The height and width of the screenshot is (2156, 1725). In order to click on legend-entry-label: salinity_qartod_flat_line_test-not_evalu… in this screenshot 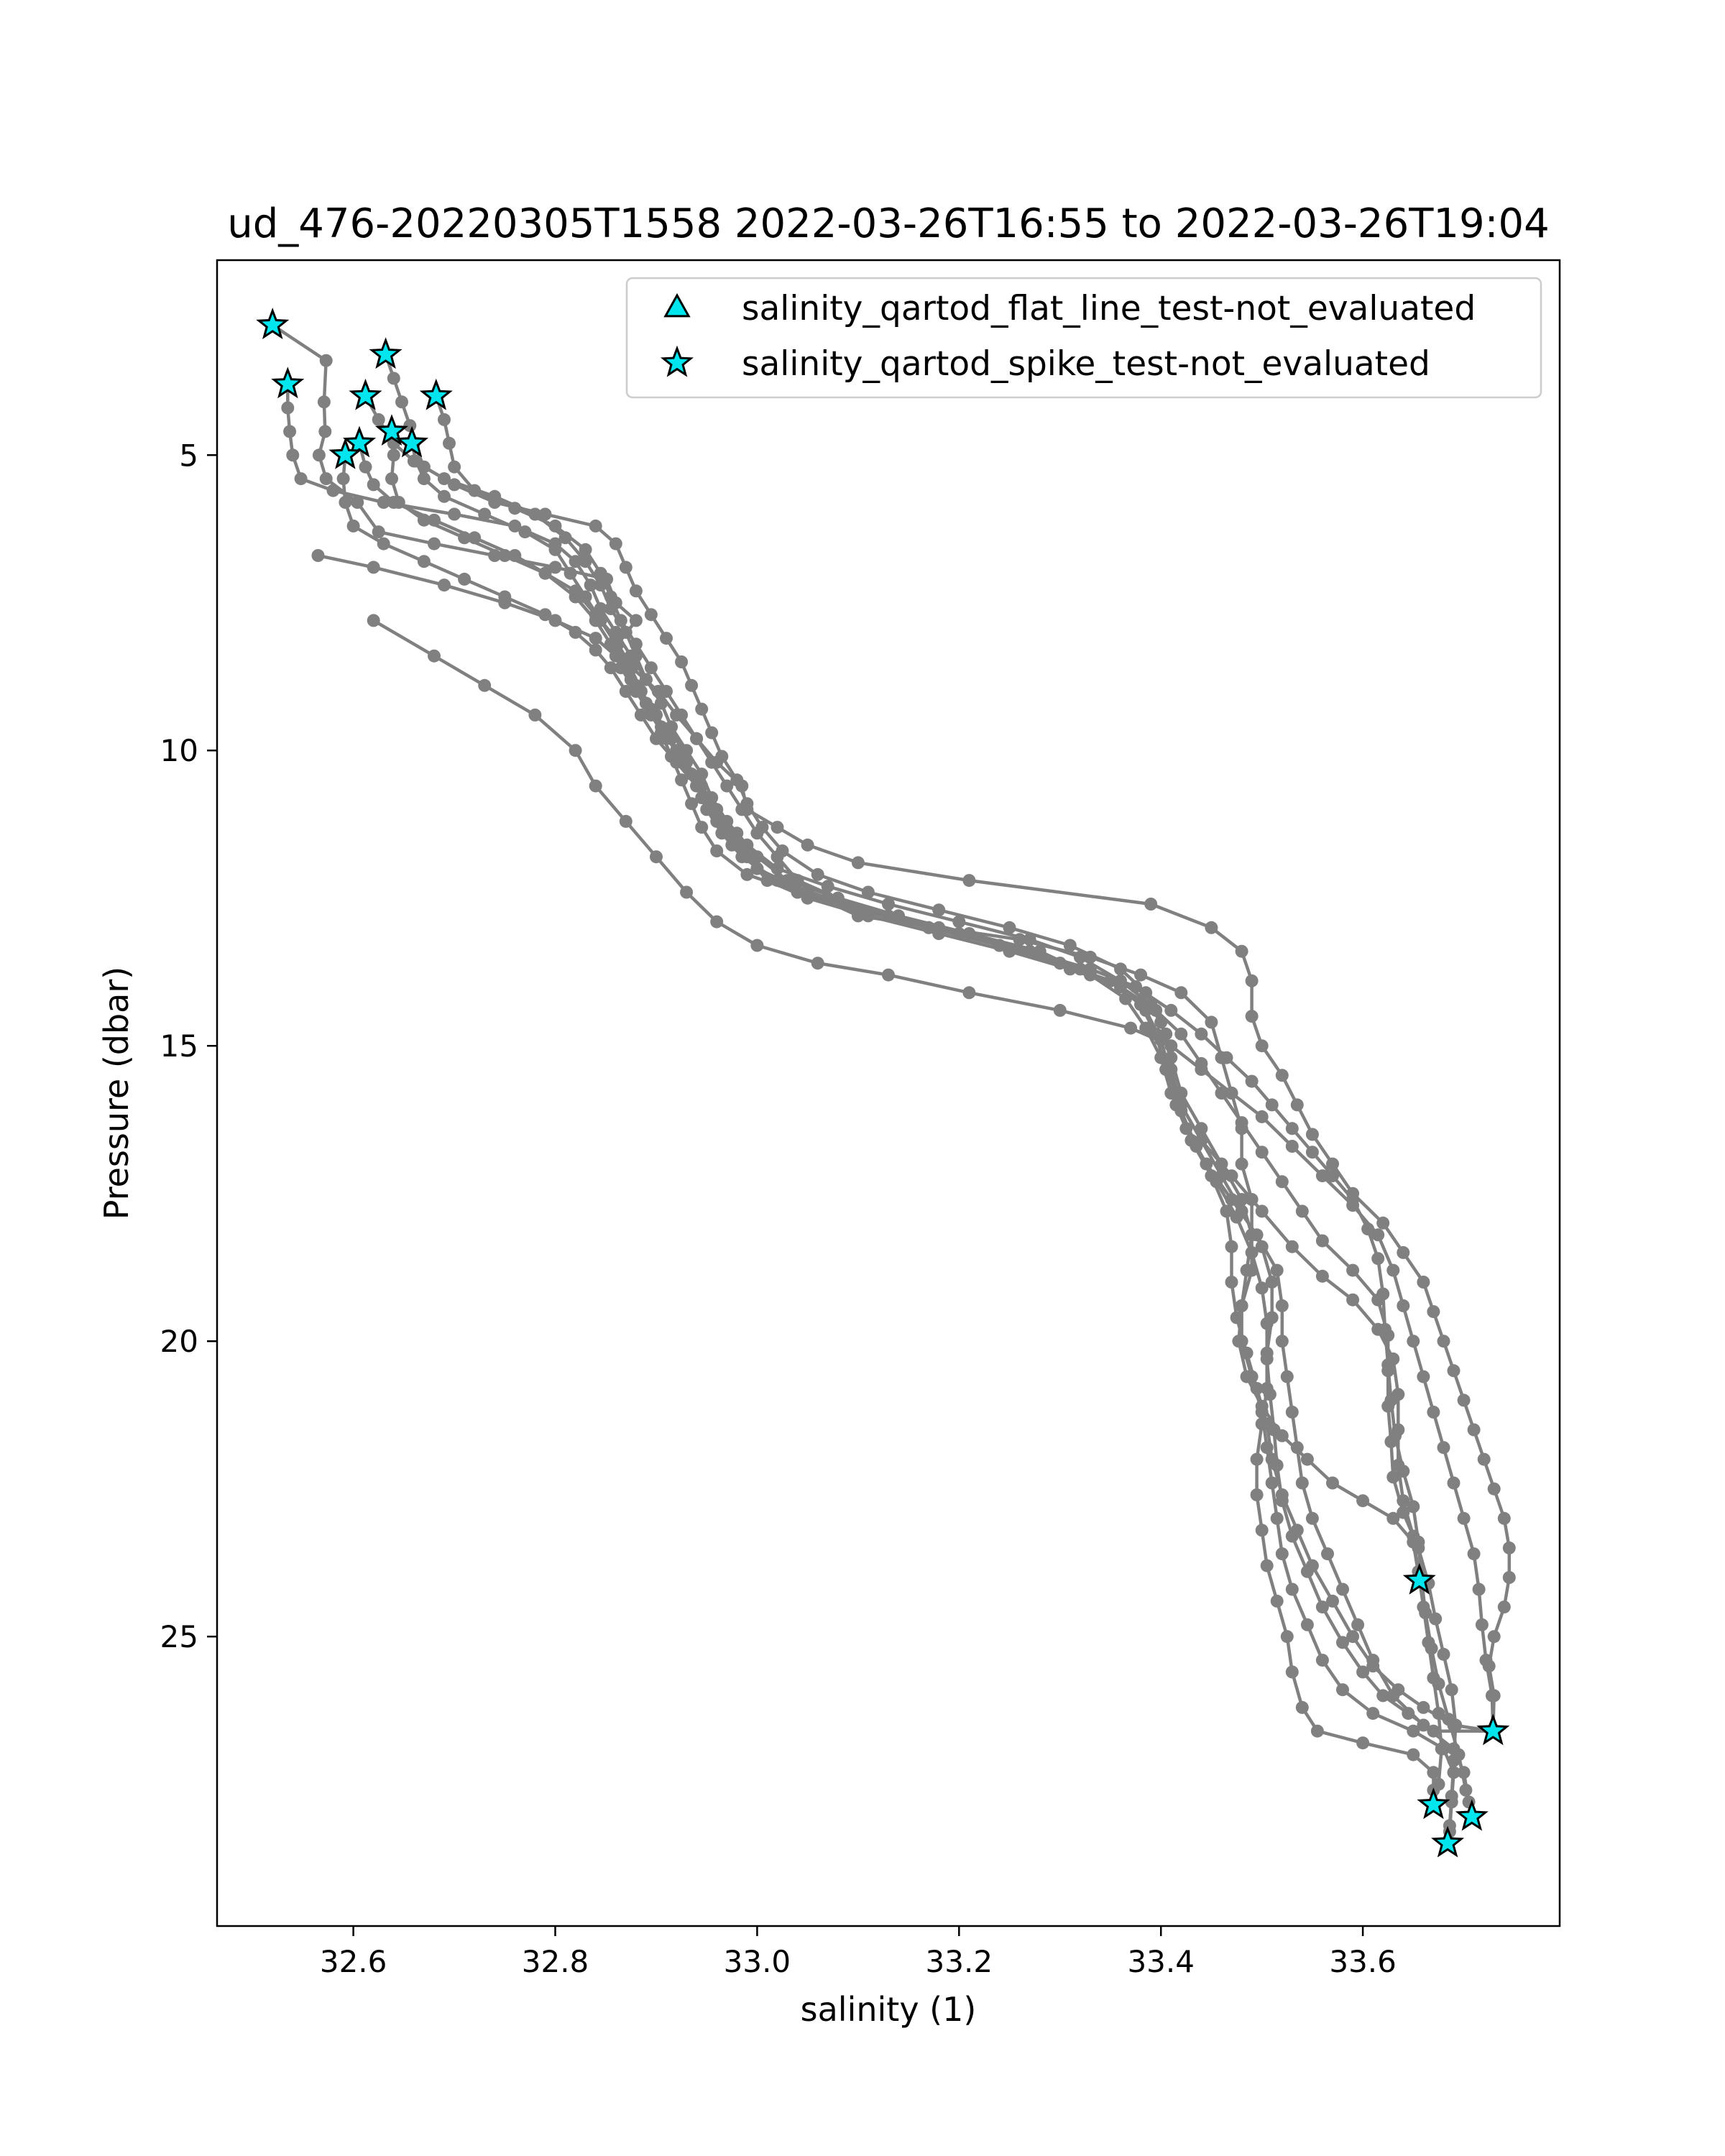, I will do `click(1109, 308)`.